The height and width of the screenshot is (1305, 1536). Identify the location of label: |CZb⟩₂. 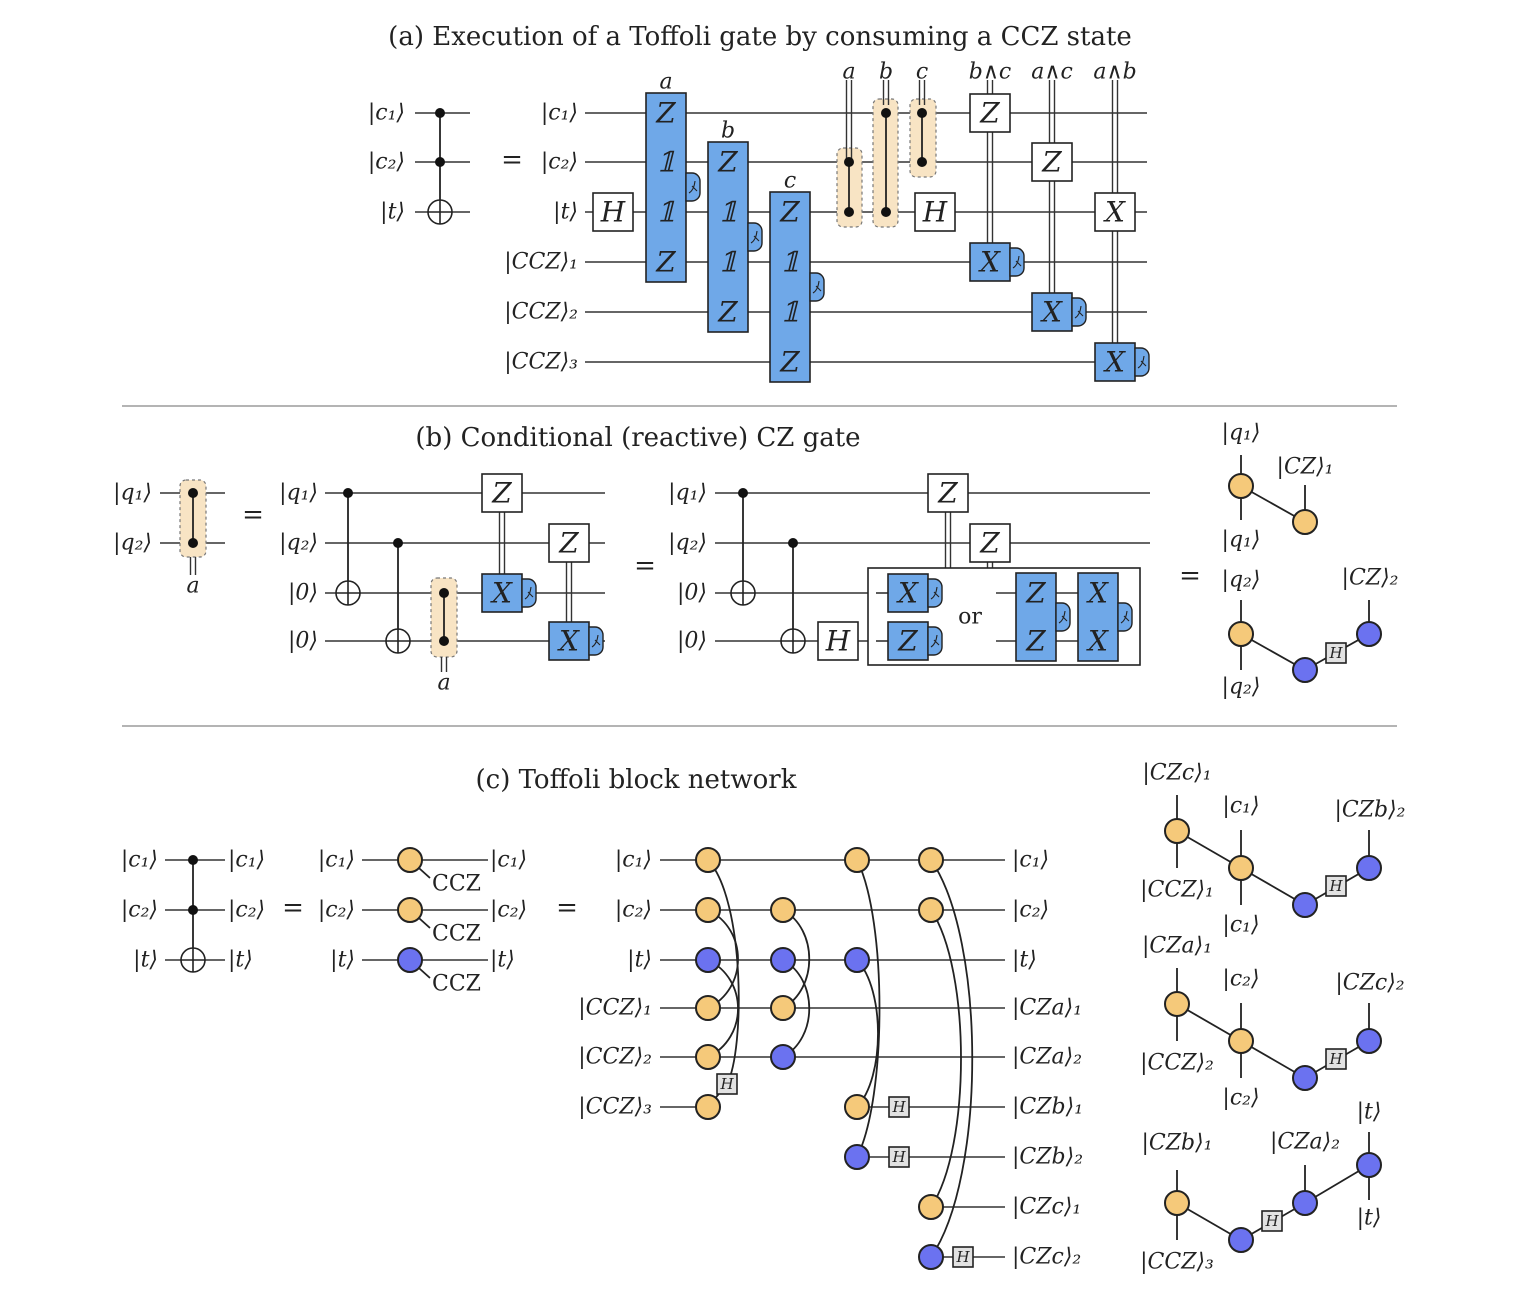
(1369, 810).